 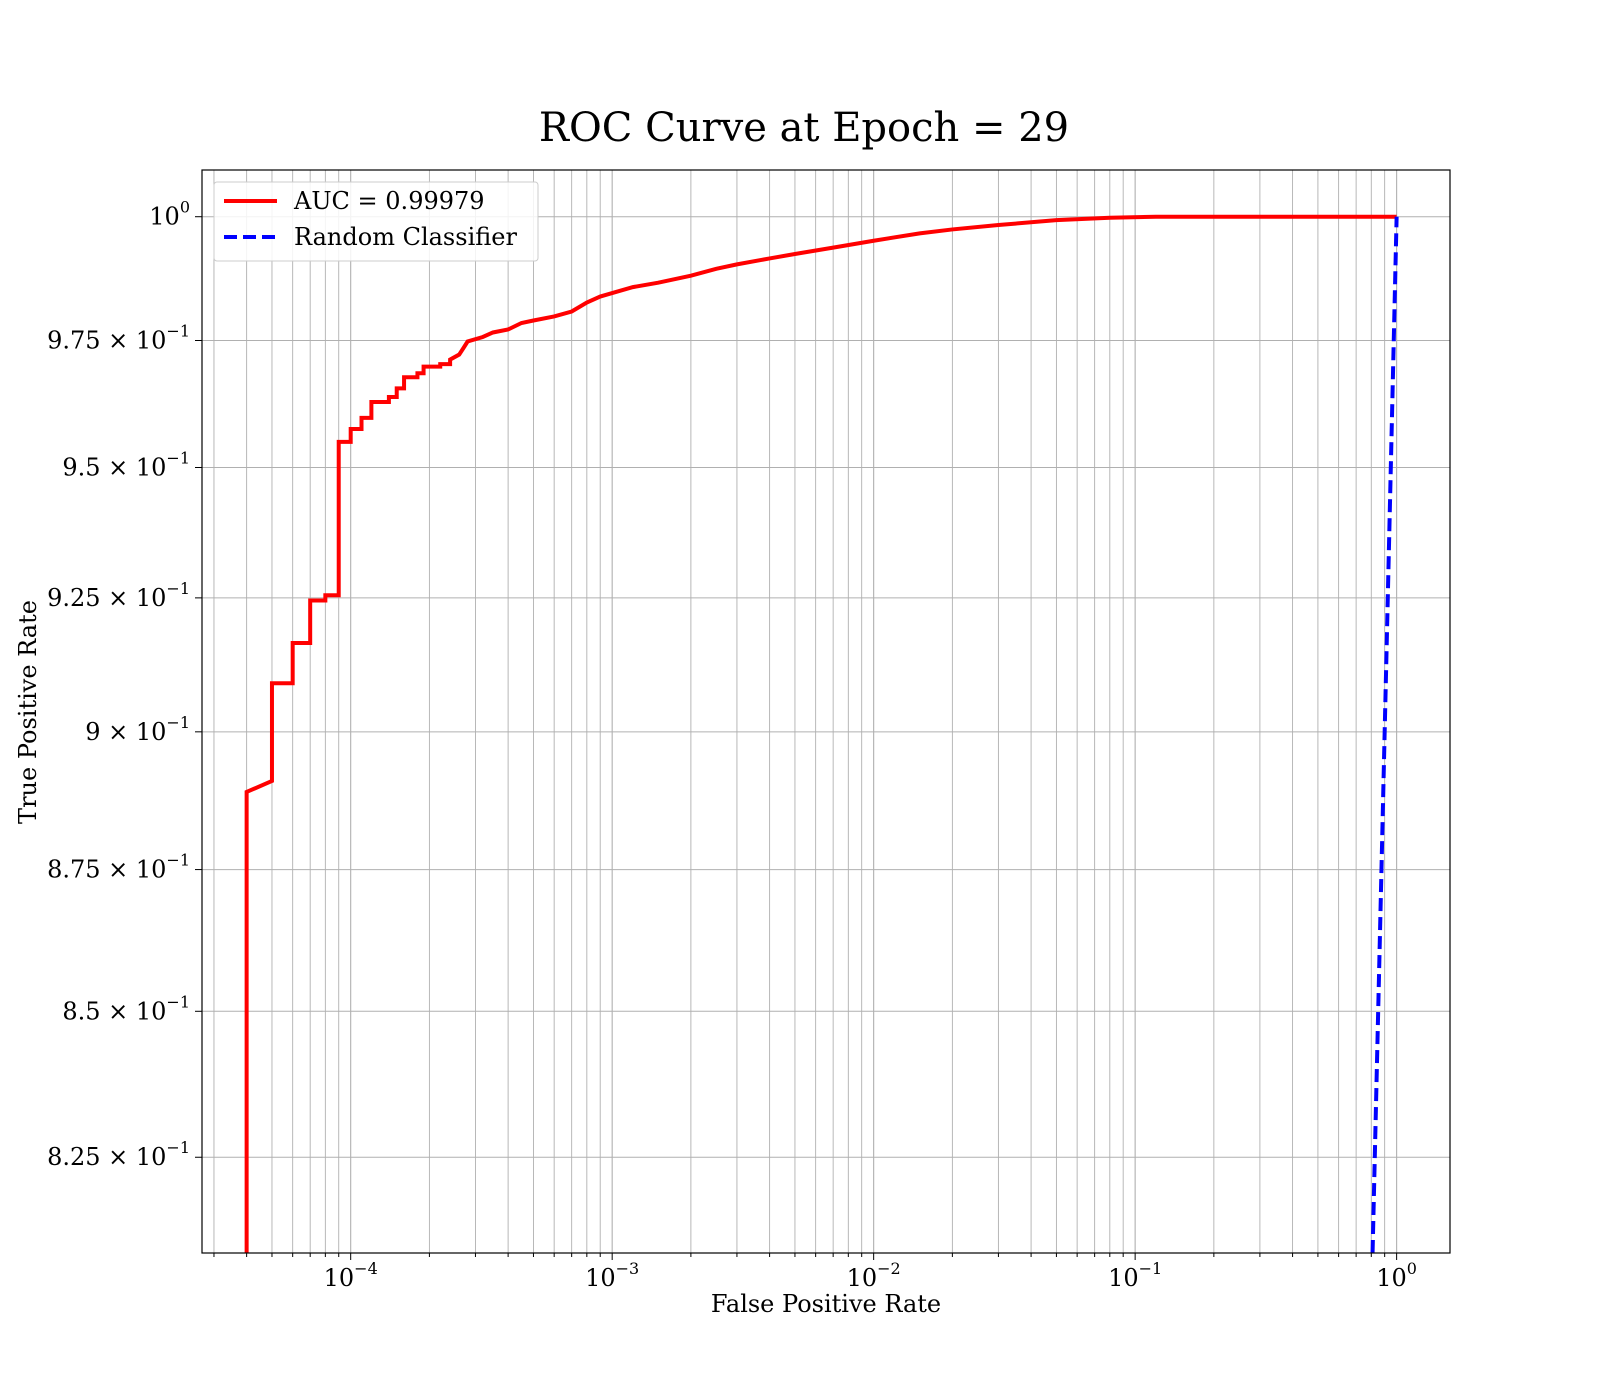 I want to click on y-axis-label: True Positive Rate, so click(x=28, y=712).